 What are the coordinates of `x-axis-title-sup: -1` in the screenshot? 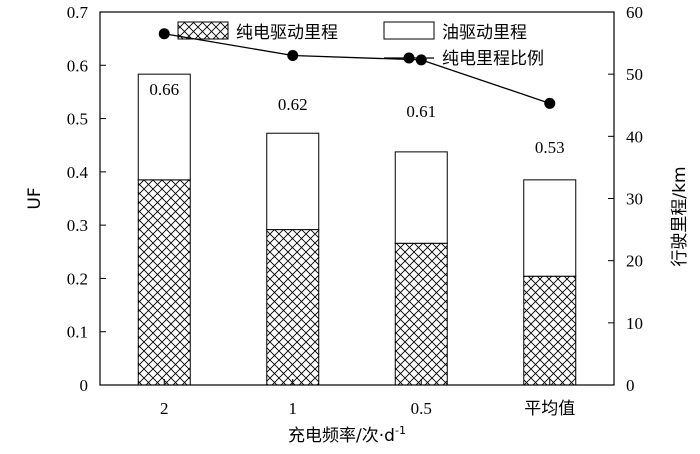 It's located at (400, 430).